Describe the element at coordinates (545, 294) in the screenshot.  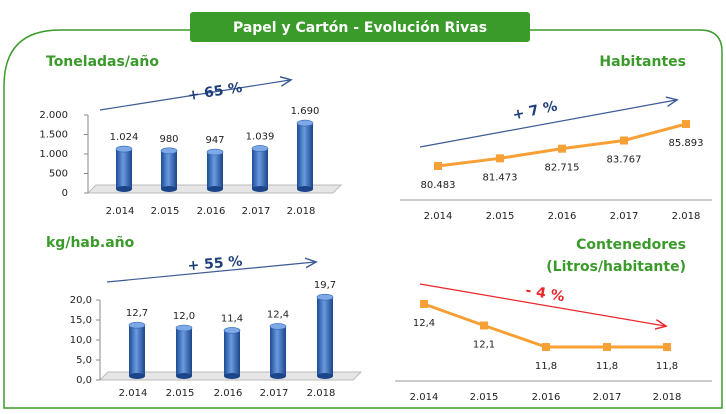
I see `annotation: - 4 %` at that location.